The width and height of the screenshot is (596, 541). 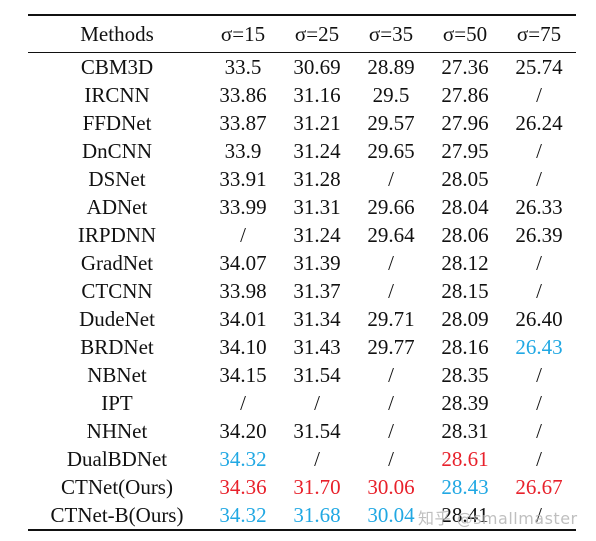 What do you see at coordinates (391, 95) in the screenshot?
I see `psnr-value-cell: 29.5` at bounding box center [391, 95].